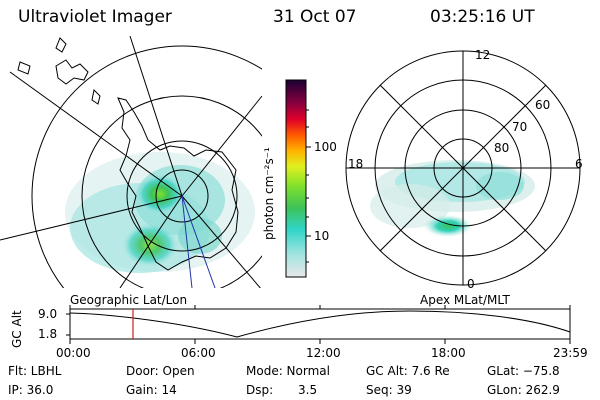 This screenshot has width=600, height=400. Describe the element at coordinates (129, 300) in the screenshot. I see `geographic-caption: Geographic Lat/Lon` at that location.